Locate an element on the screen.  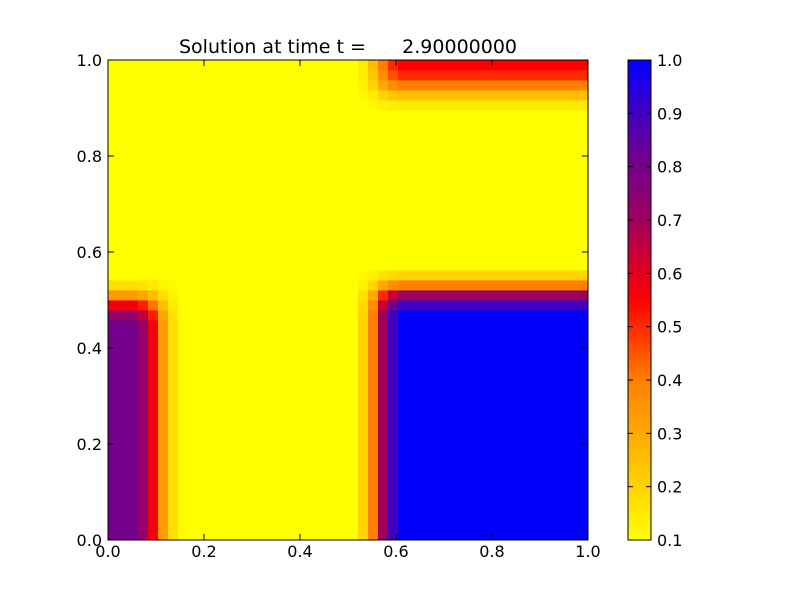
colorbar-tick-label: 0.4 is located at coordinates (669, 380).